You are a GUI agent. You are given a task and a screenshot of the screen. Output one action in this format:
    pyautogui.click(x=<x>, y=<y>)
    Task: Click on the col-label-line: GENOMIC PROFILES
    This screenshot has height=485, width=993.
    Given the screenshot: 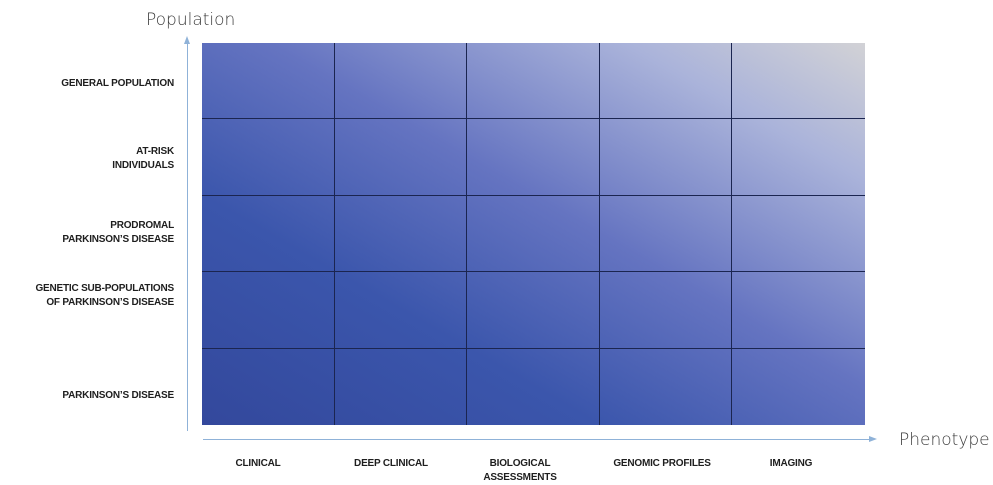 What is the action you would take?
    pyautogui.click(x=662, y=463)
    